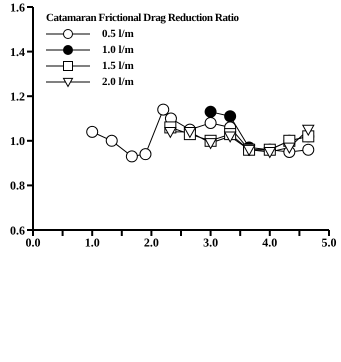 The width and height of the screenshot is (341, 362). Describe the element at coordinates (329, 243) in the screenshot. I see `x-tick-label: 5.0` at that location.